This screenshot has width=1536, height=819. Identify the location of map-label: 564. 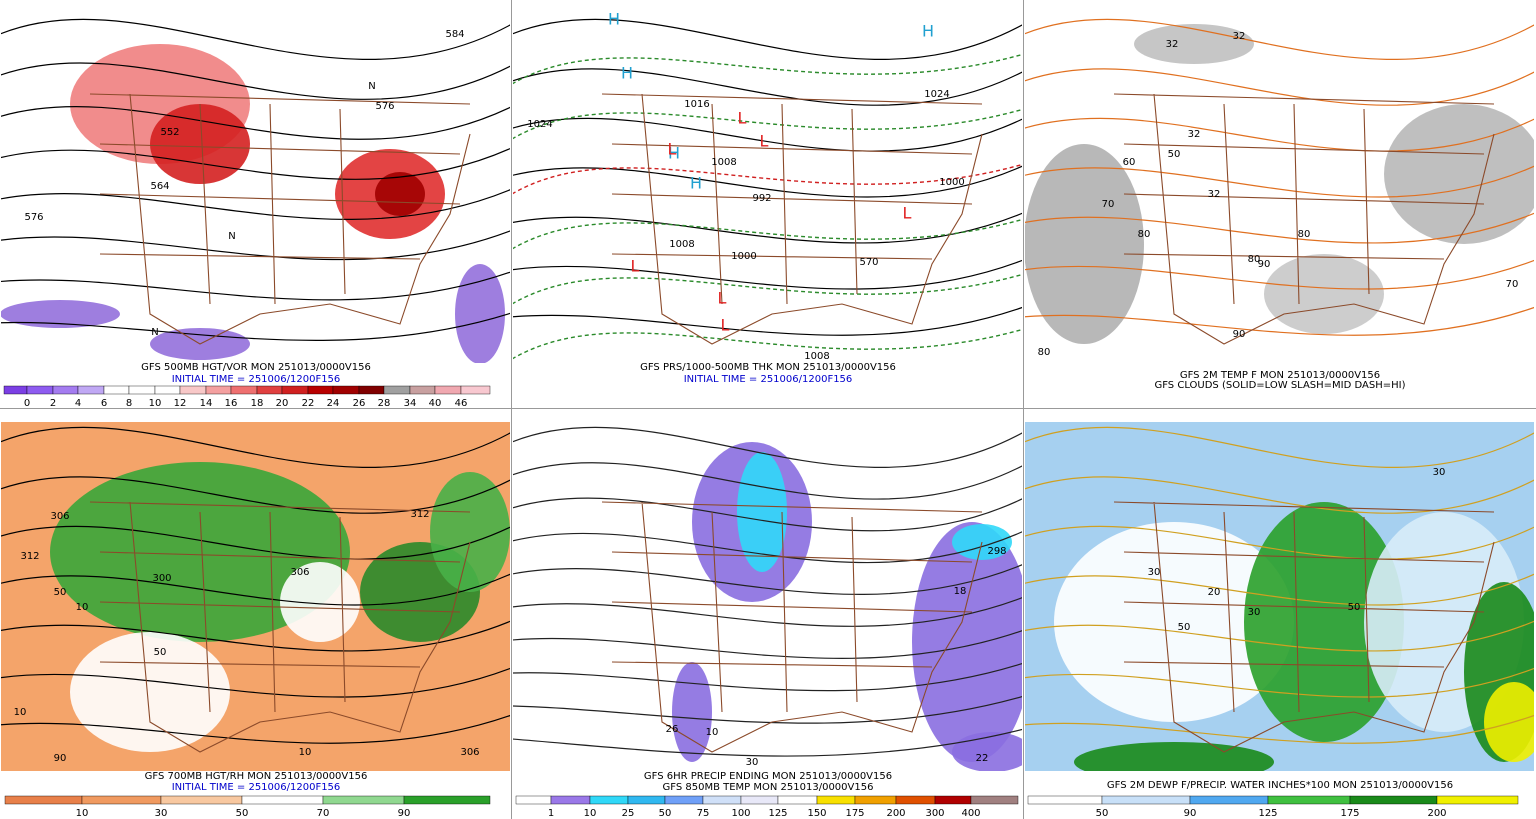
(159, 186).